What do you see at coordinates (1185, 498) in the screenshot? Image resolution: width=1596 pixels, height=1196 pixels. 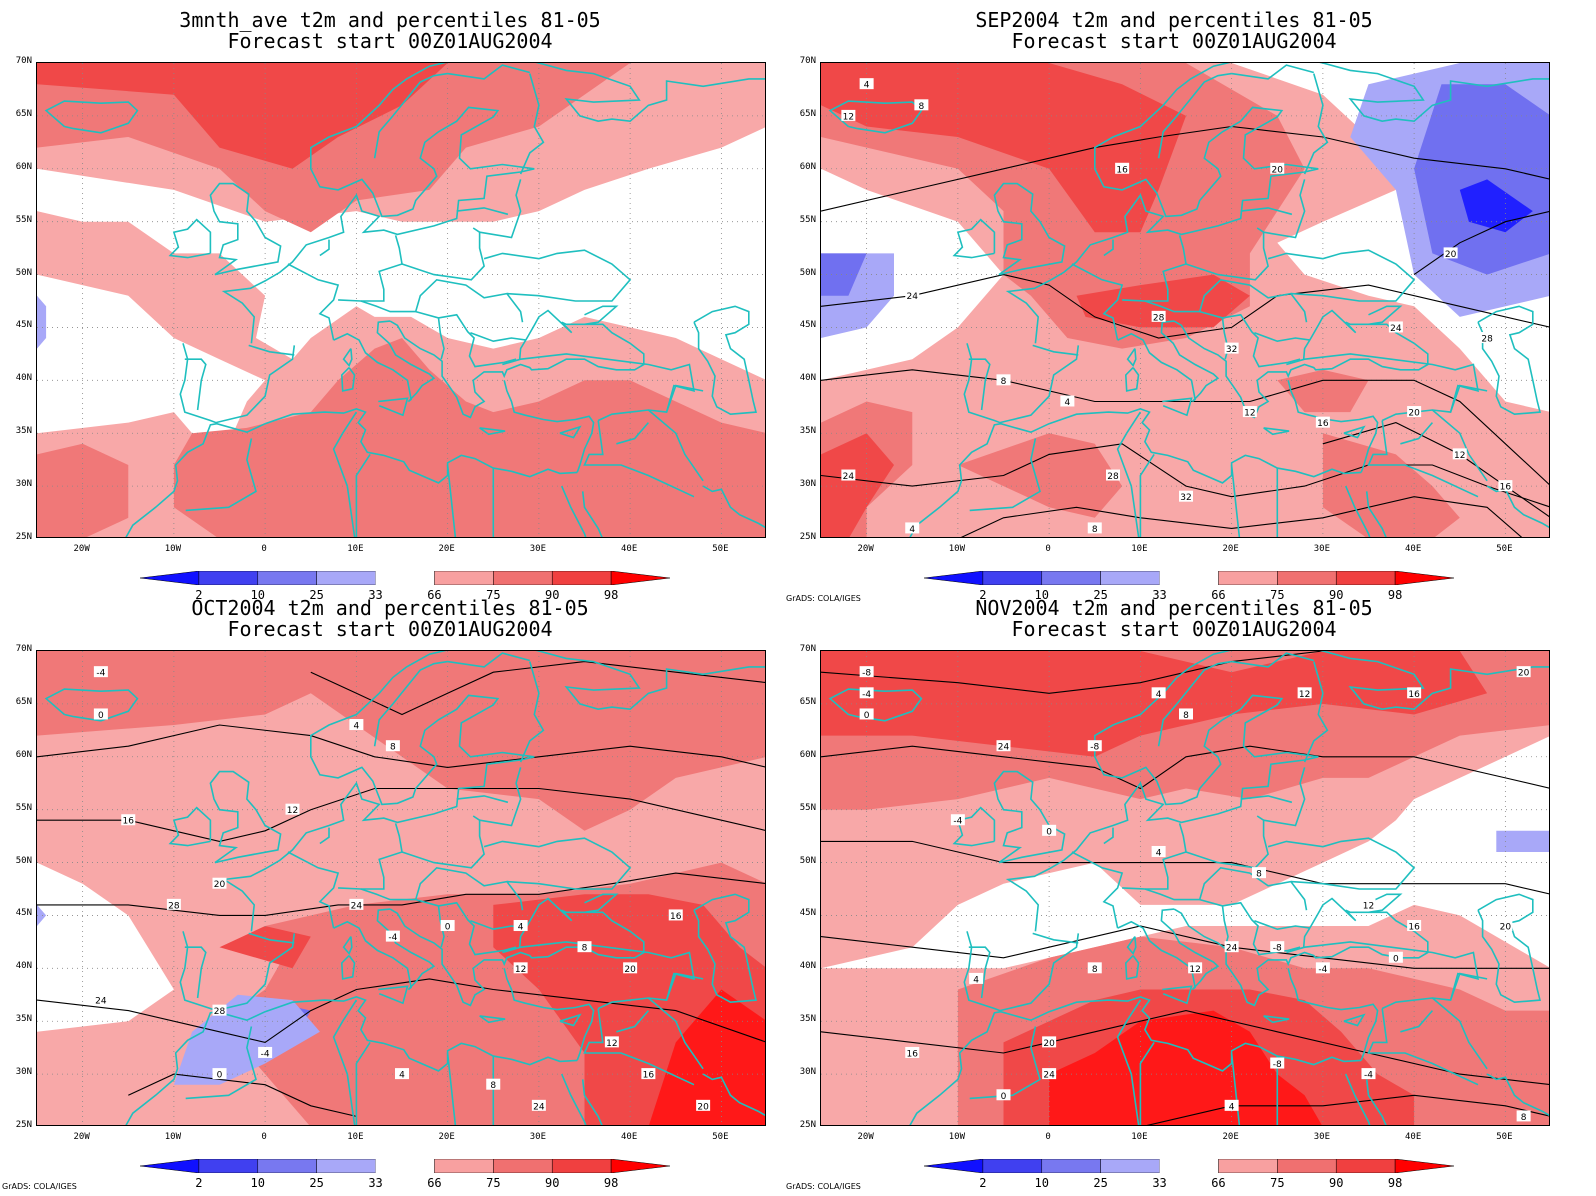 I see `contour-label: 32` at bounding box center [1185, 498].